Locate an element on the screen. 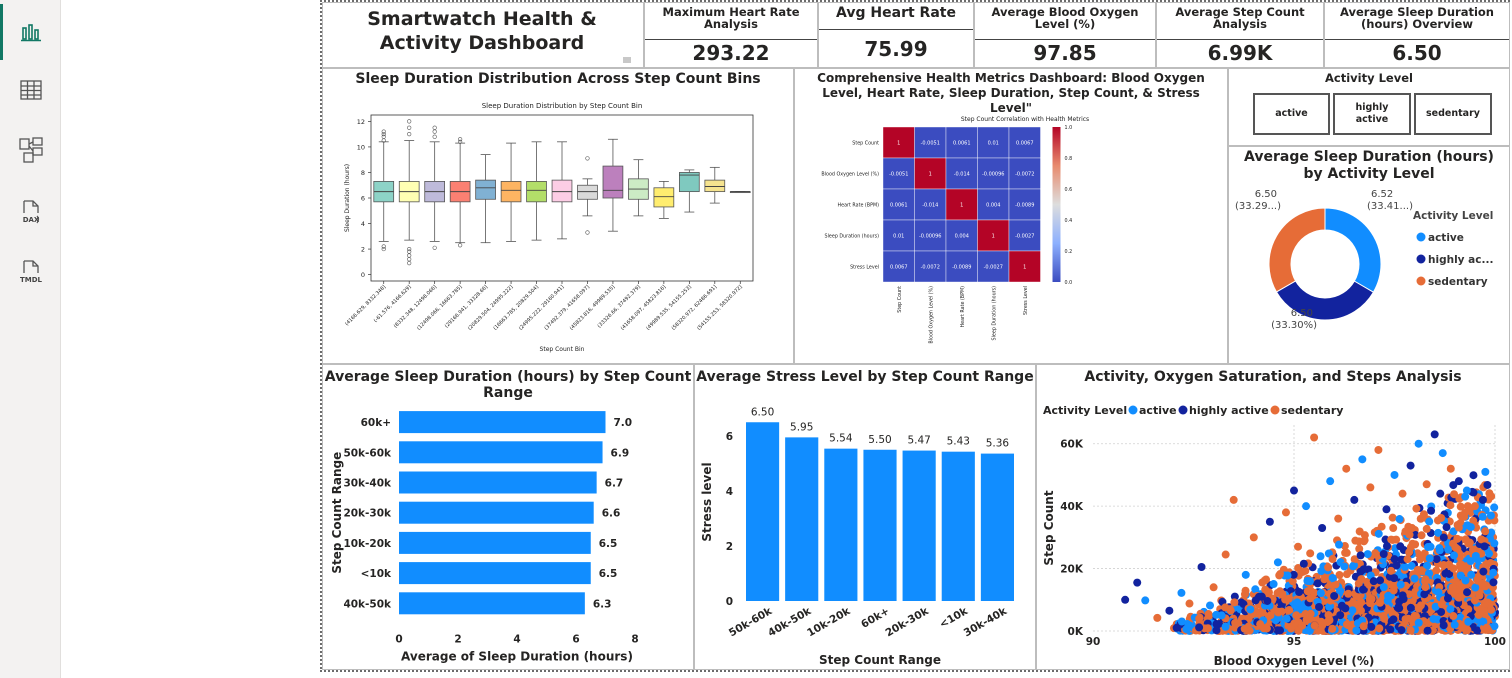  report-view-icon is located at coordinates (31, 32).